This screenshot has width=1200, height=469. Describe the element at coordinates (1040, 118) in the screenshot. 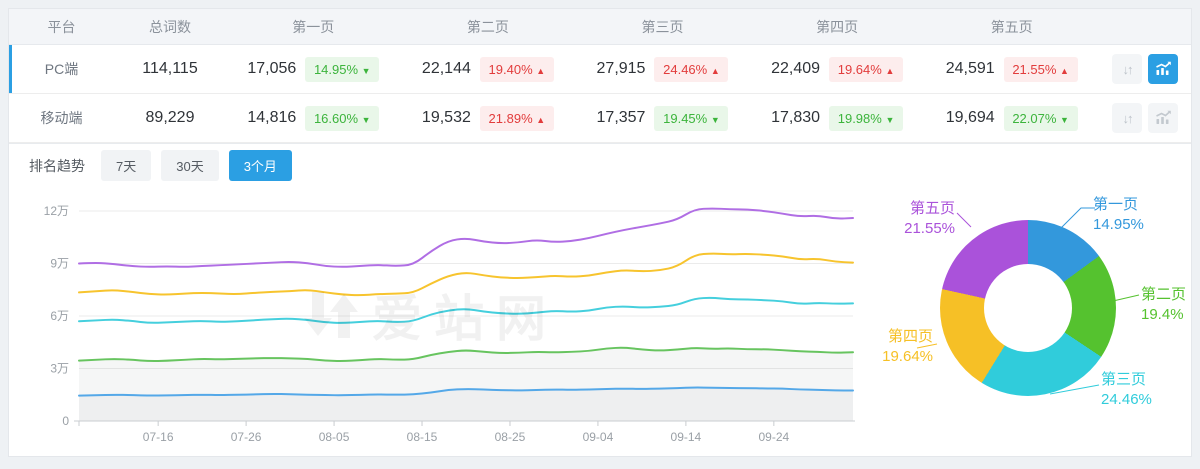

I see `change-badge: 22.07% ▼` at that location.